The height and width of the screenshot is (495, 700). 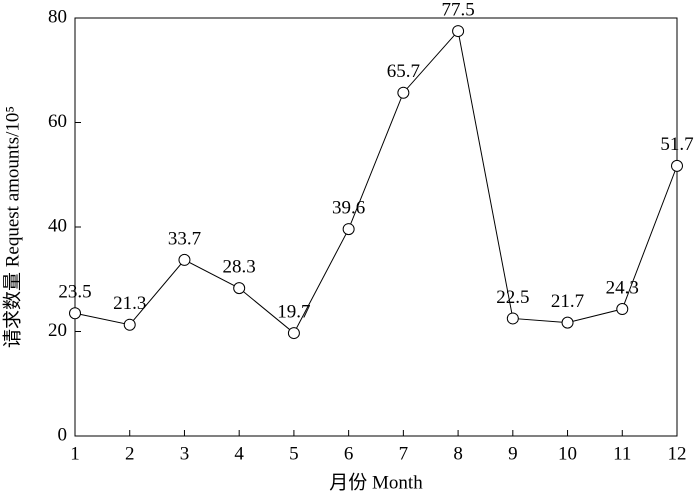 I want to click on x-tick-label: 11, so click(x=622, y=453).